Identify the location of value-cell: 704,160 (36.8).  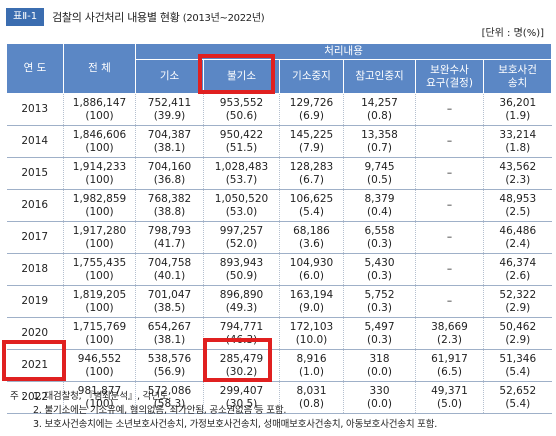
(169, 173).